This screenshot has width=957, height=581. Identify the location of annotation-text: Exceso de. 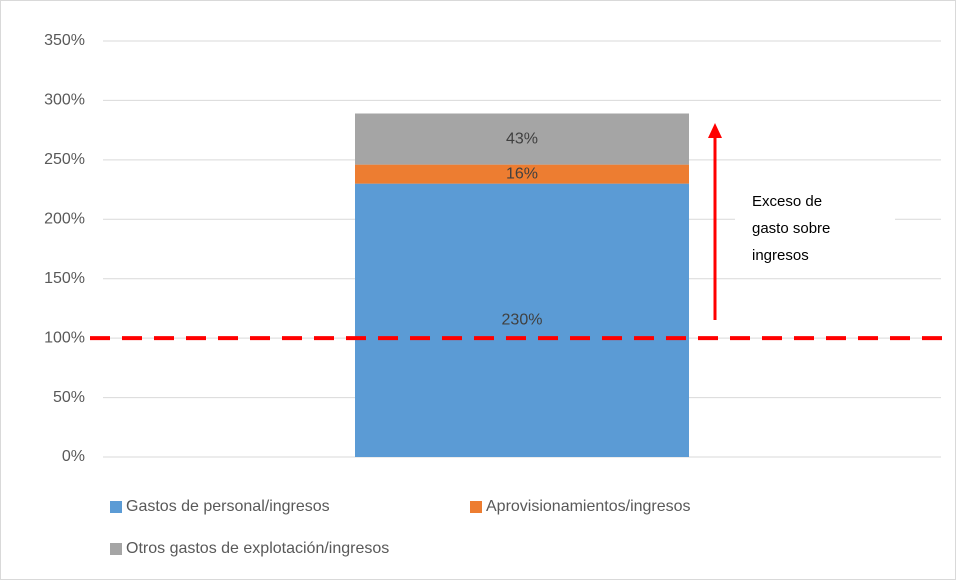
(787, 201).